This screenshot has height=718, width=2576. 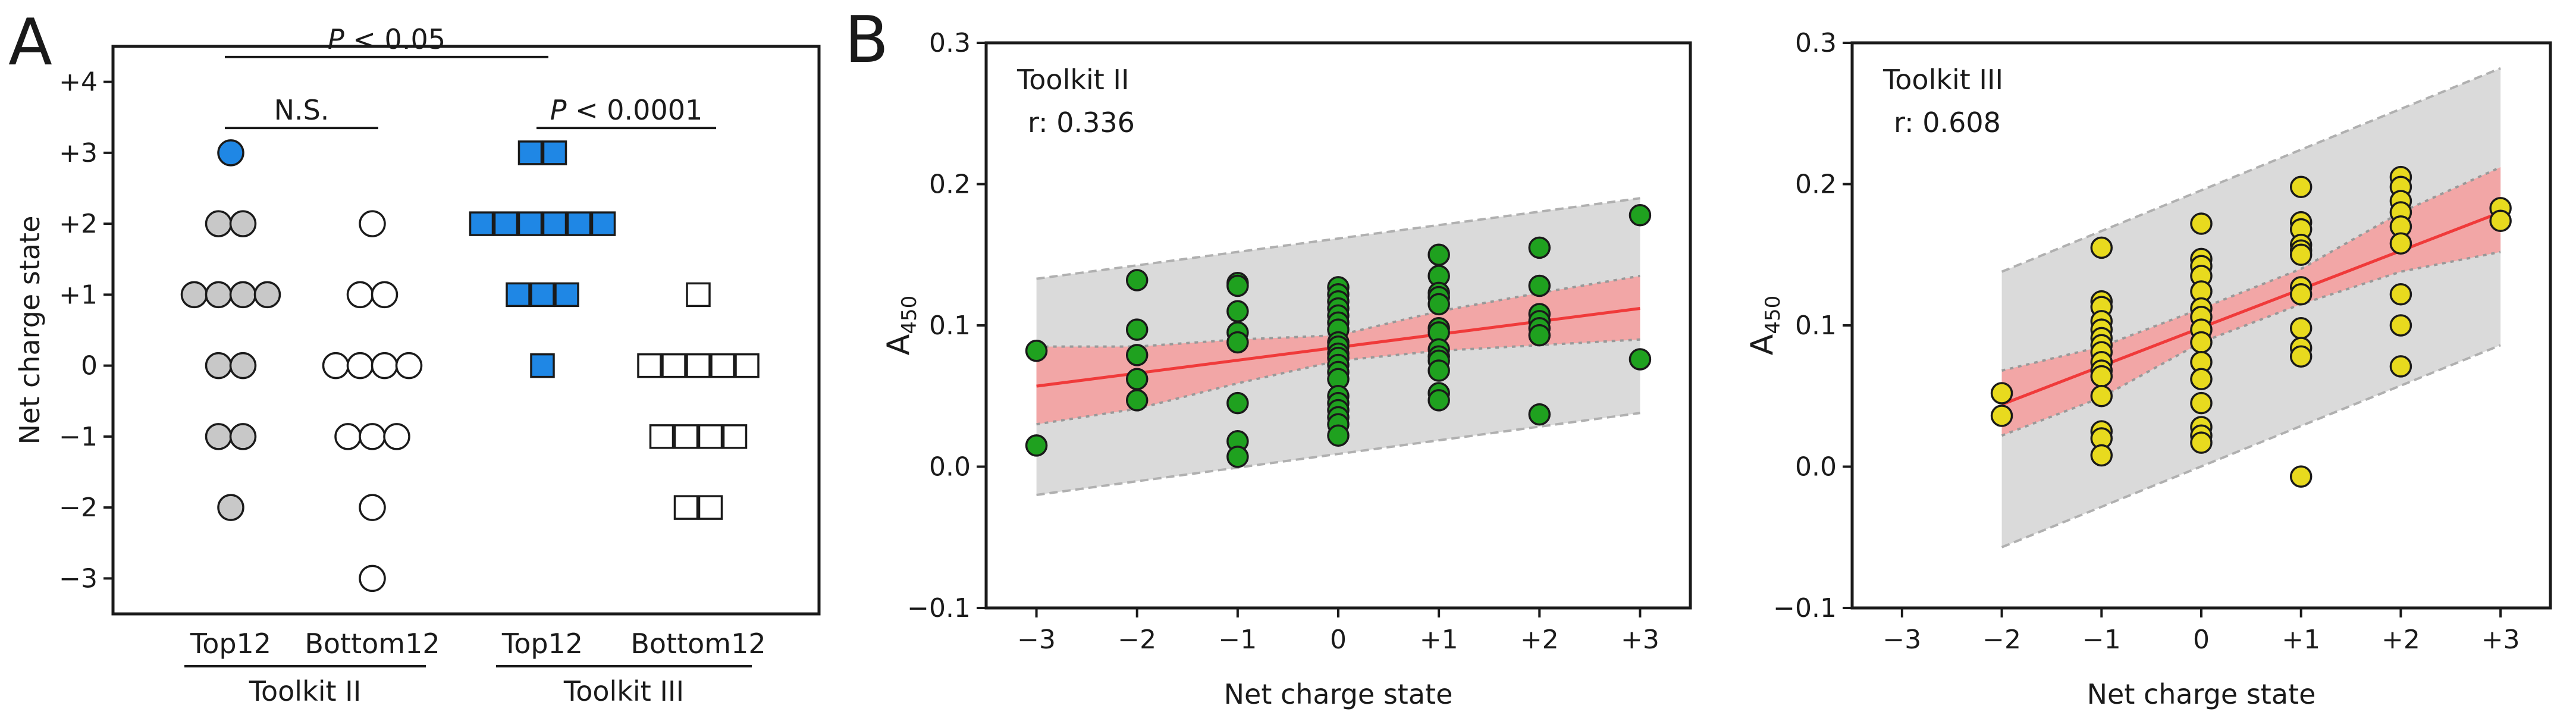 I want to click on panel-title: Toolkit II, so click(x=1072, y=80).